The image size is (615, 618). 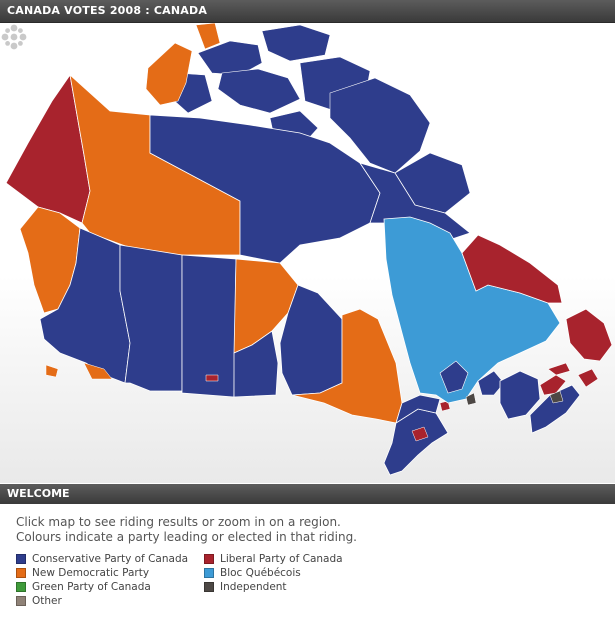 What do you see at coordinates (209, 573) in the screenshot?
I see `bloc-swatch-icon` at bounding box center [209, 573].